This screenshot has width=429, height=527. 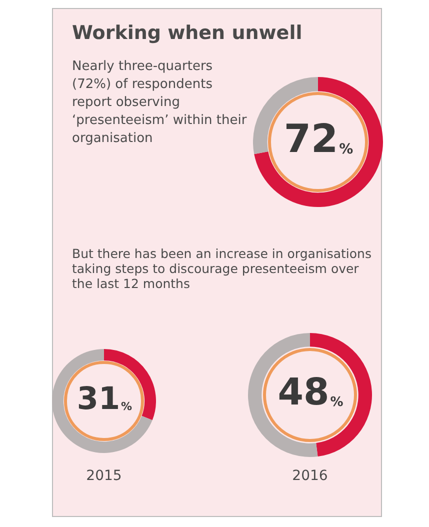 I want to click on text: But there has been an increase in organisations taking steps to discourage presenteeism over the last 12 months, so click(x=222, y=268).